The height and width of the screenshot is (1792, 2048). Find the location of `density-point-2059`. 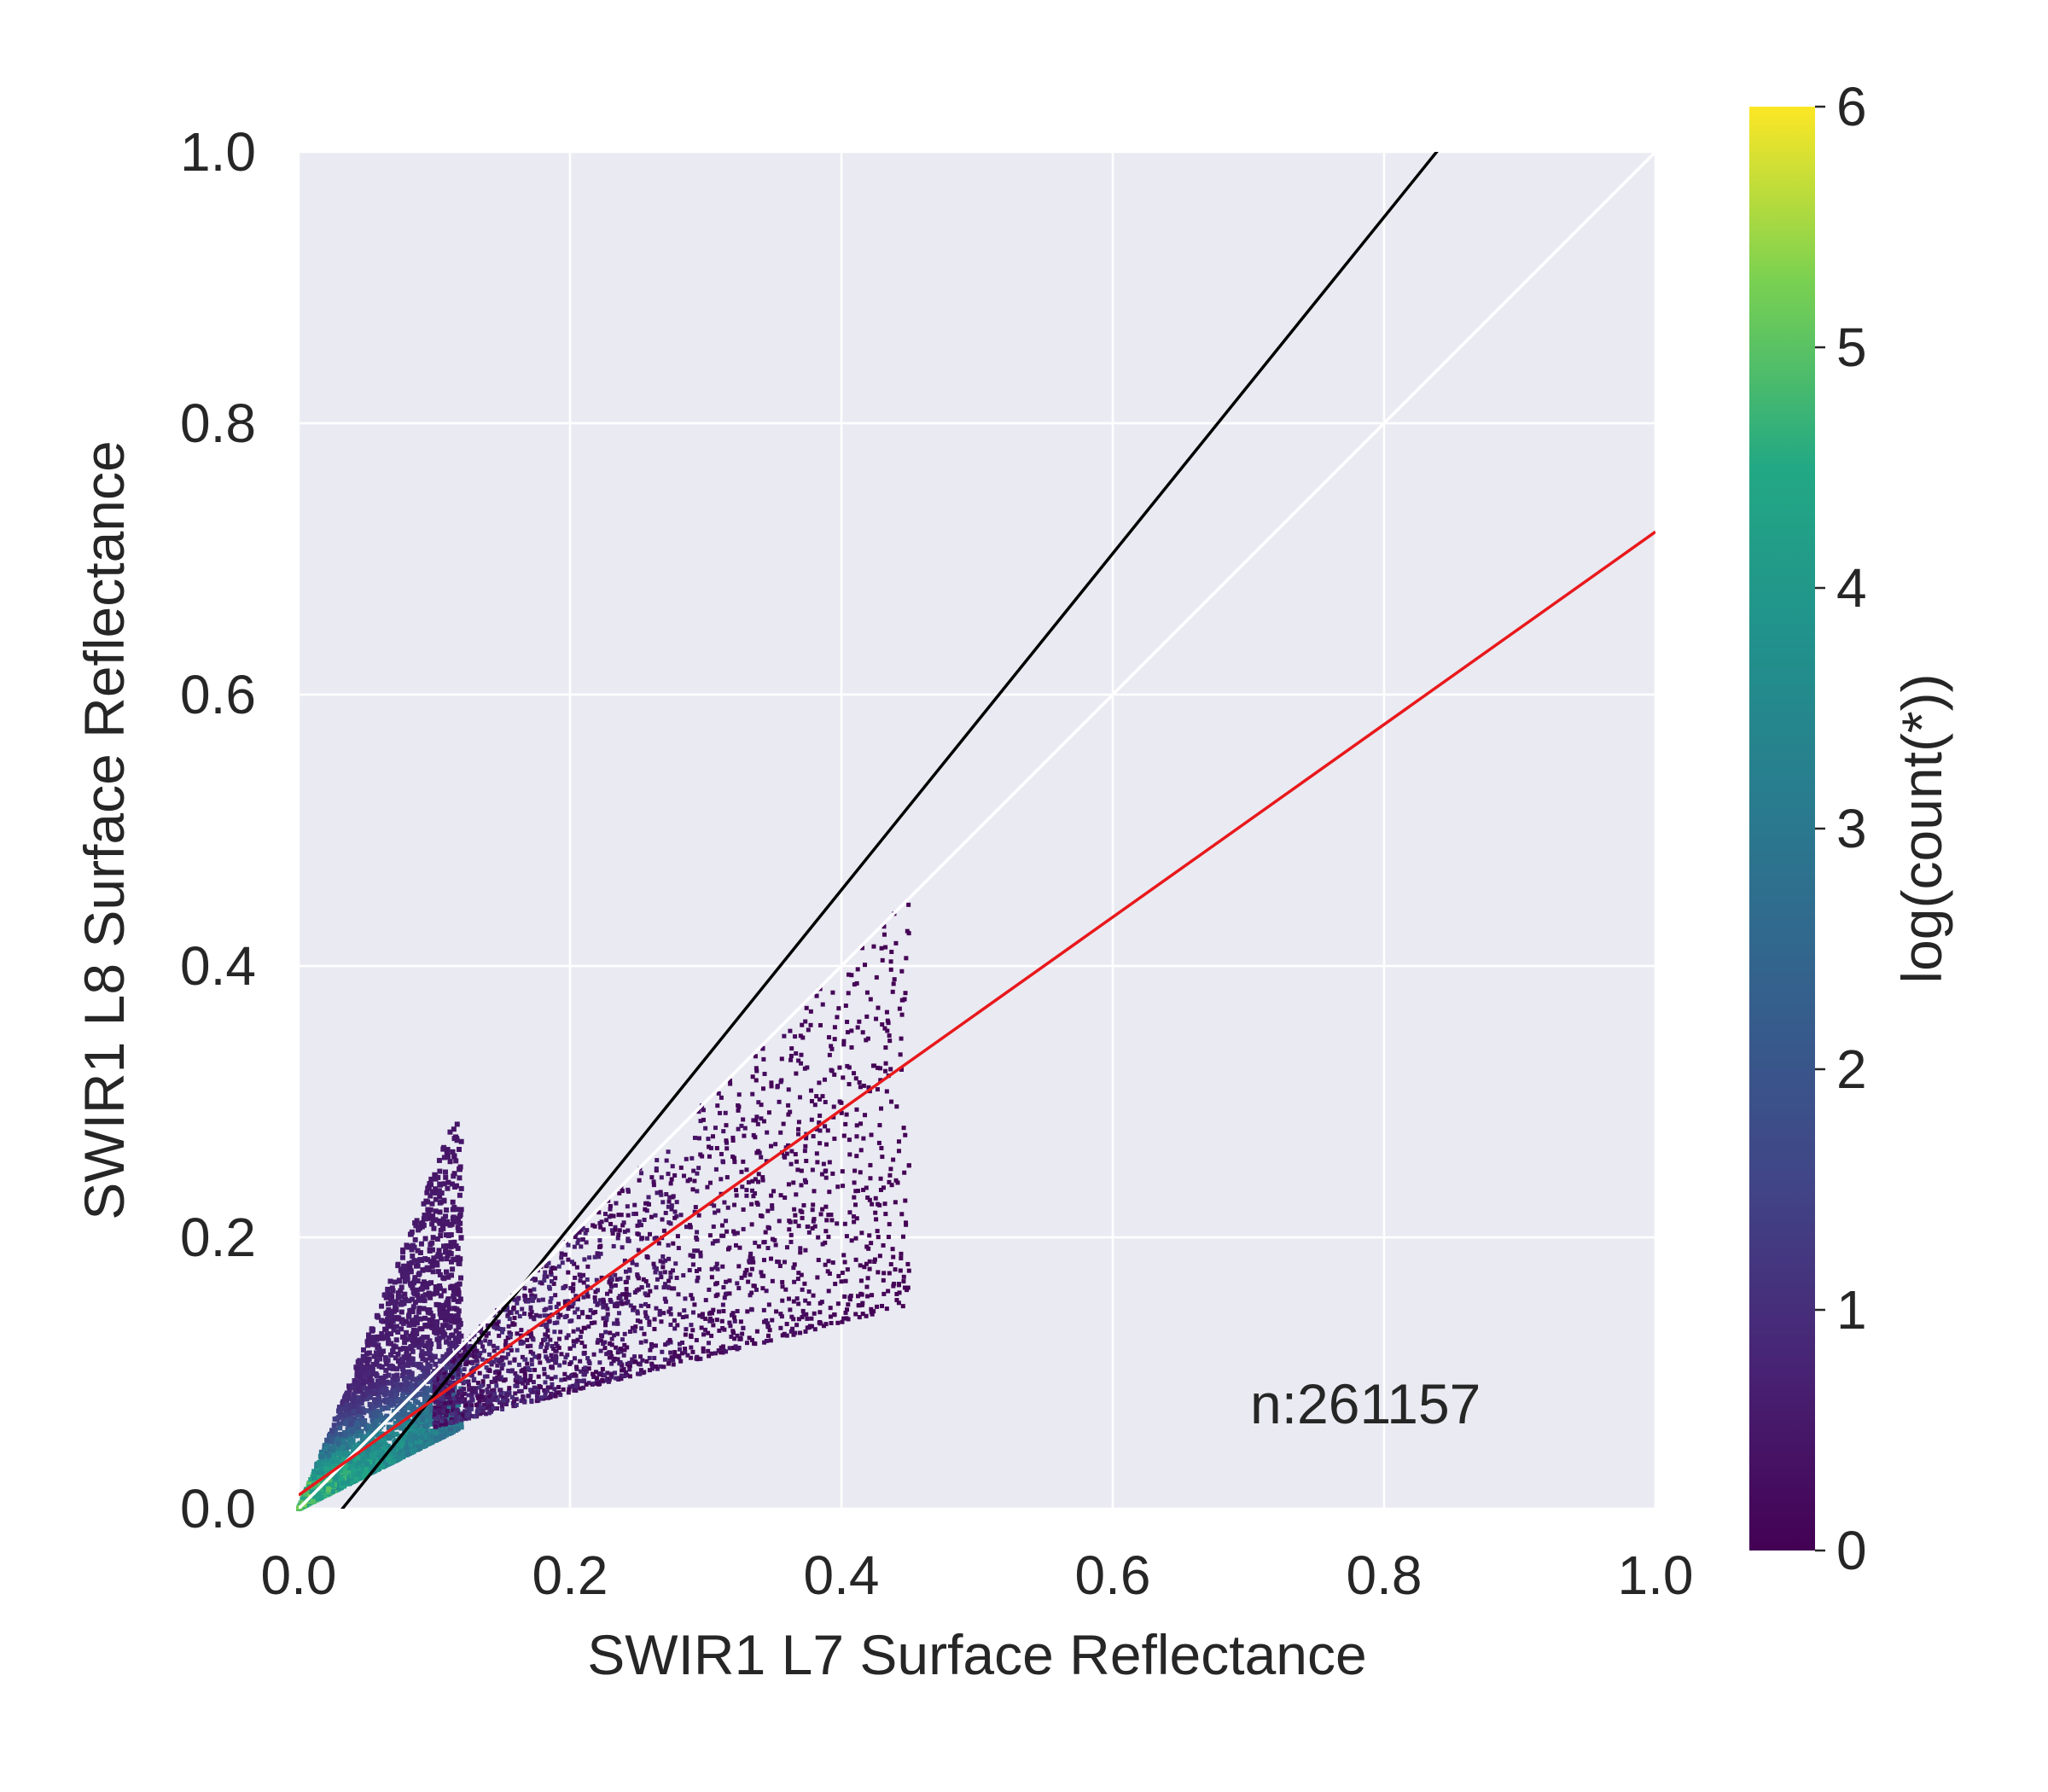

density-point-2059 is located at coordinates (349, 1431).